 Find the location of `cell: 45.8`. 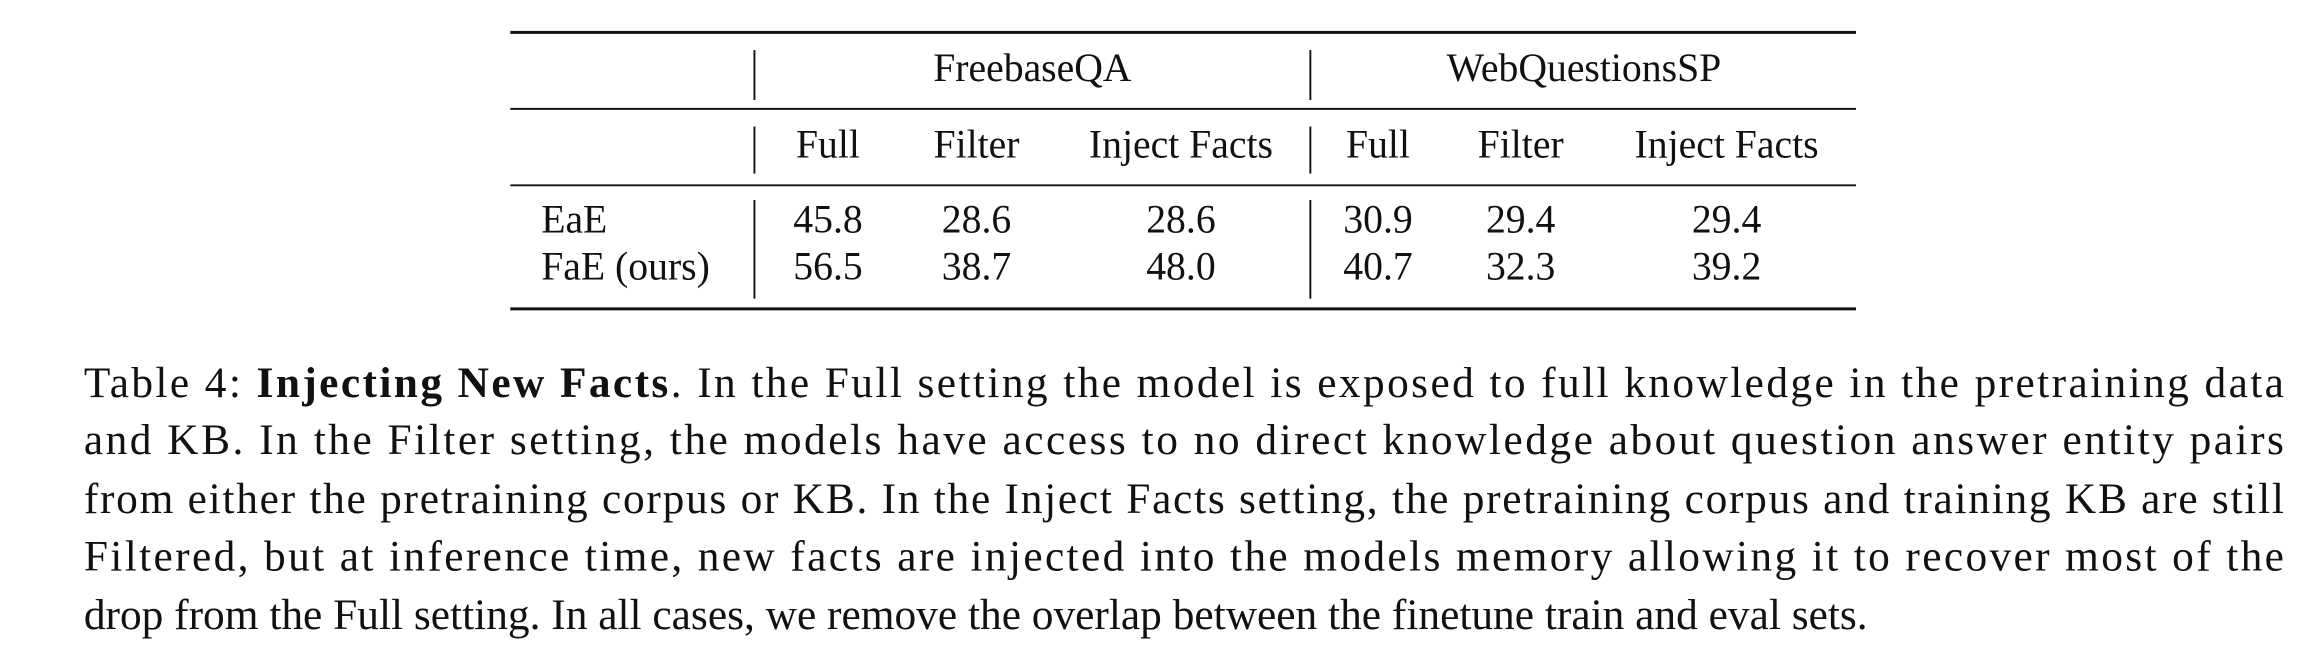

cell: 45.8 is located at coordinates (827, 220).